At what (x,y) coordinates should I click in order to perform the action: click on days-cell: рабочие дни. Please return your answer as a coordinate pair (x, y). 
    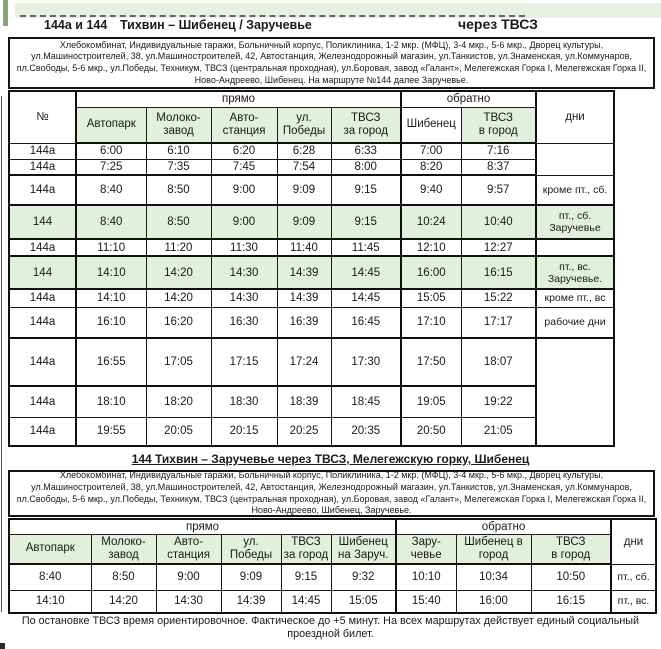
    Looking at the image, I should click on (575, 322).